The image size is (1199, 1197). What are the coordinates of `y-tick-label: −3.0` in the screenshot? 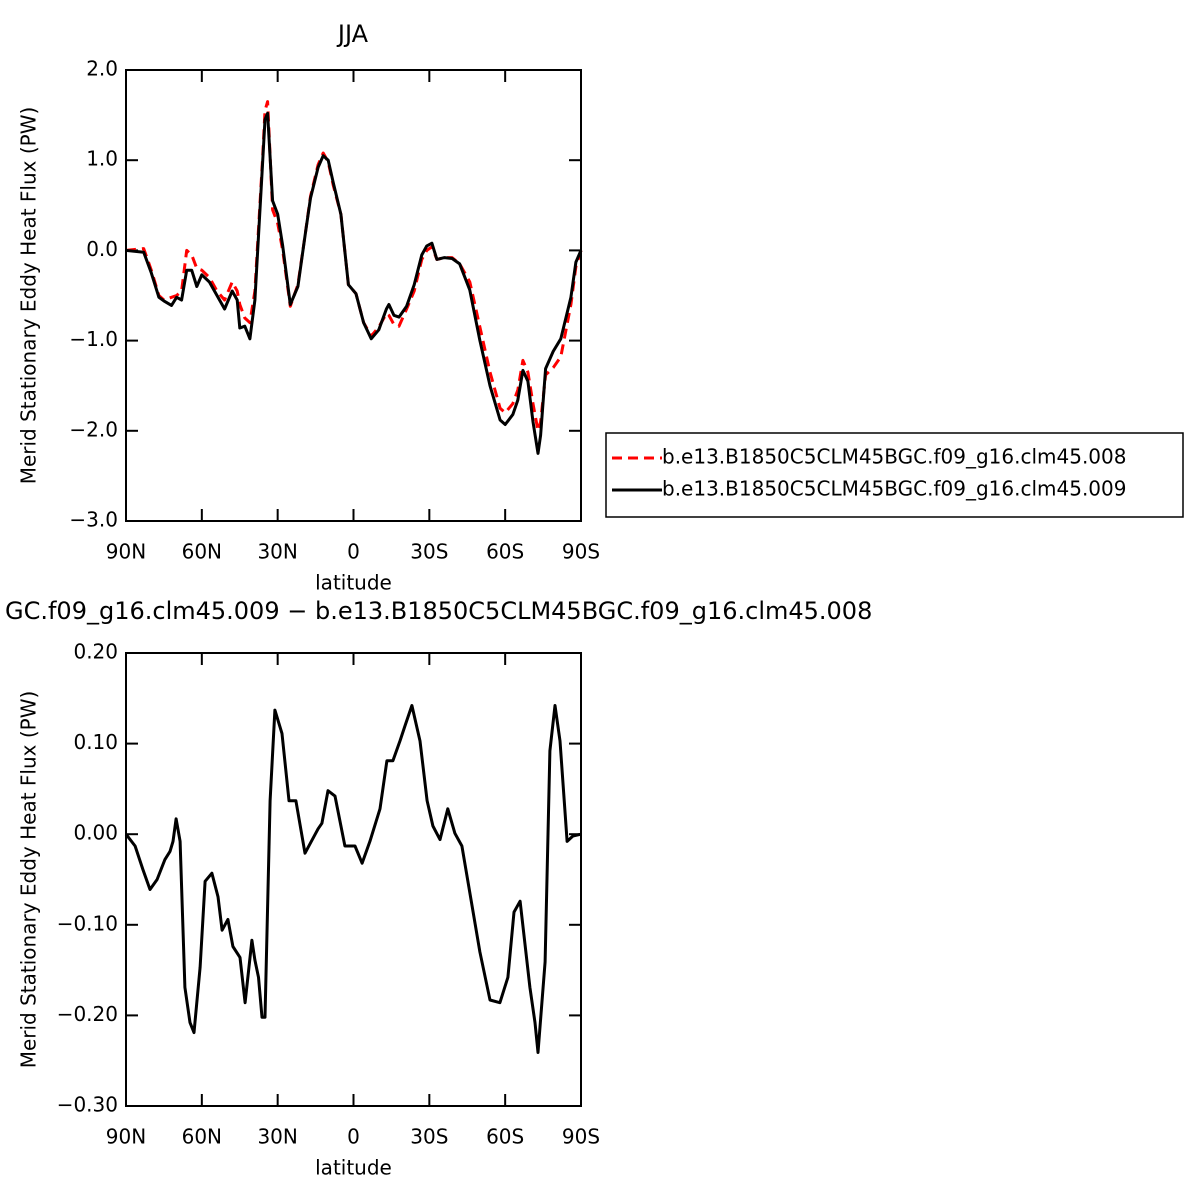 It's located at (93, 520).